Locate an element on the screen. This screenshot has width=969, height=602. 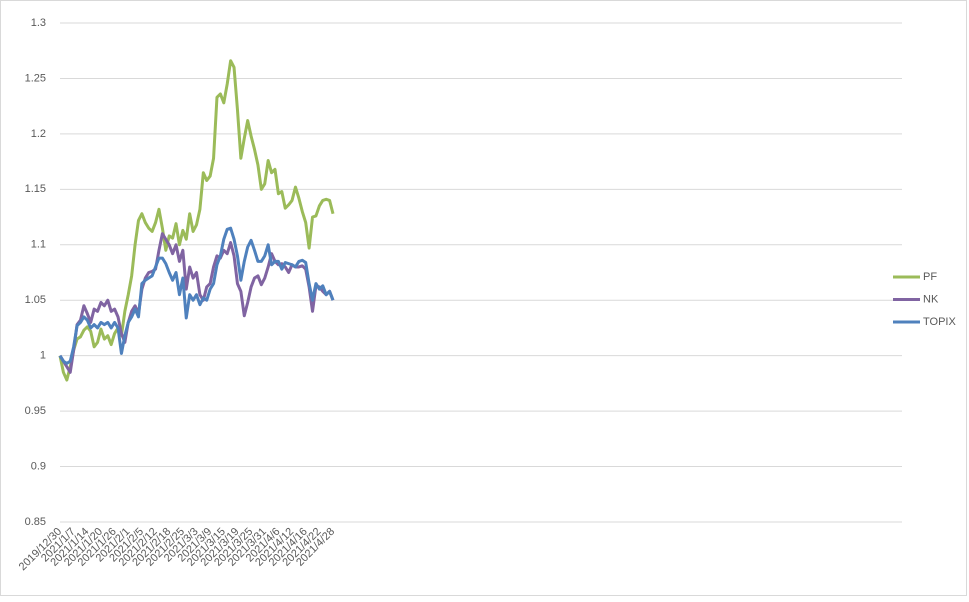
legend-label: TOPIX is located at coordinates (939, 322).